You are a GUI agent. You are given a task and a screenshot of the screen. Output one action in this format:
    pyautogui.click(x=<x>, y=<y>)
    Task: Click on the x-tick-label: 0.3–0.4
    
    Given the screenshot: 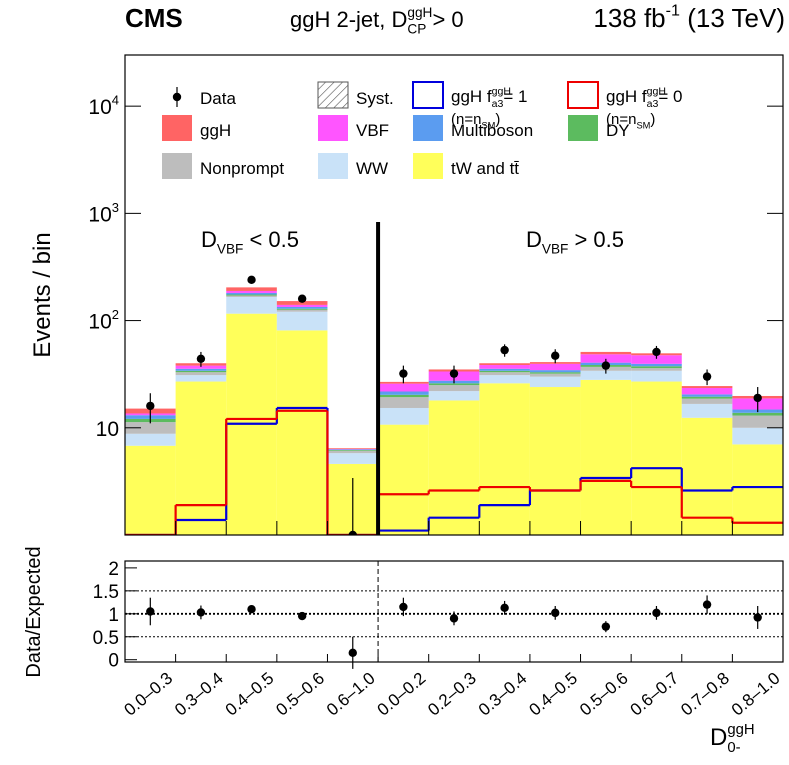 What is the action you would take?
    pyautogui.click(x=199, y=694)
    